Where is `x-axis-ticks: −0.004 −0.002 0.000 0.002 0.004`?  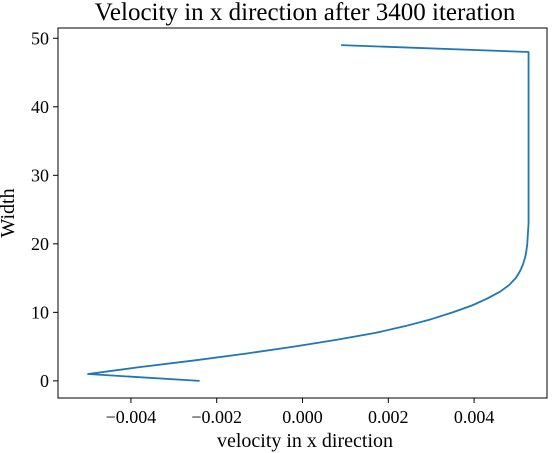
x-axis-ticks: −0.004 −0.002 0.000 0.002 0.004 is located at coordinates (300, 412).